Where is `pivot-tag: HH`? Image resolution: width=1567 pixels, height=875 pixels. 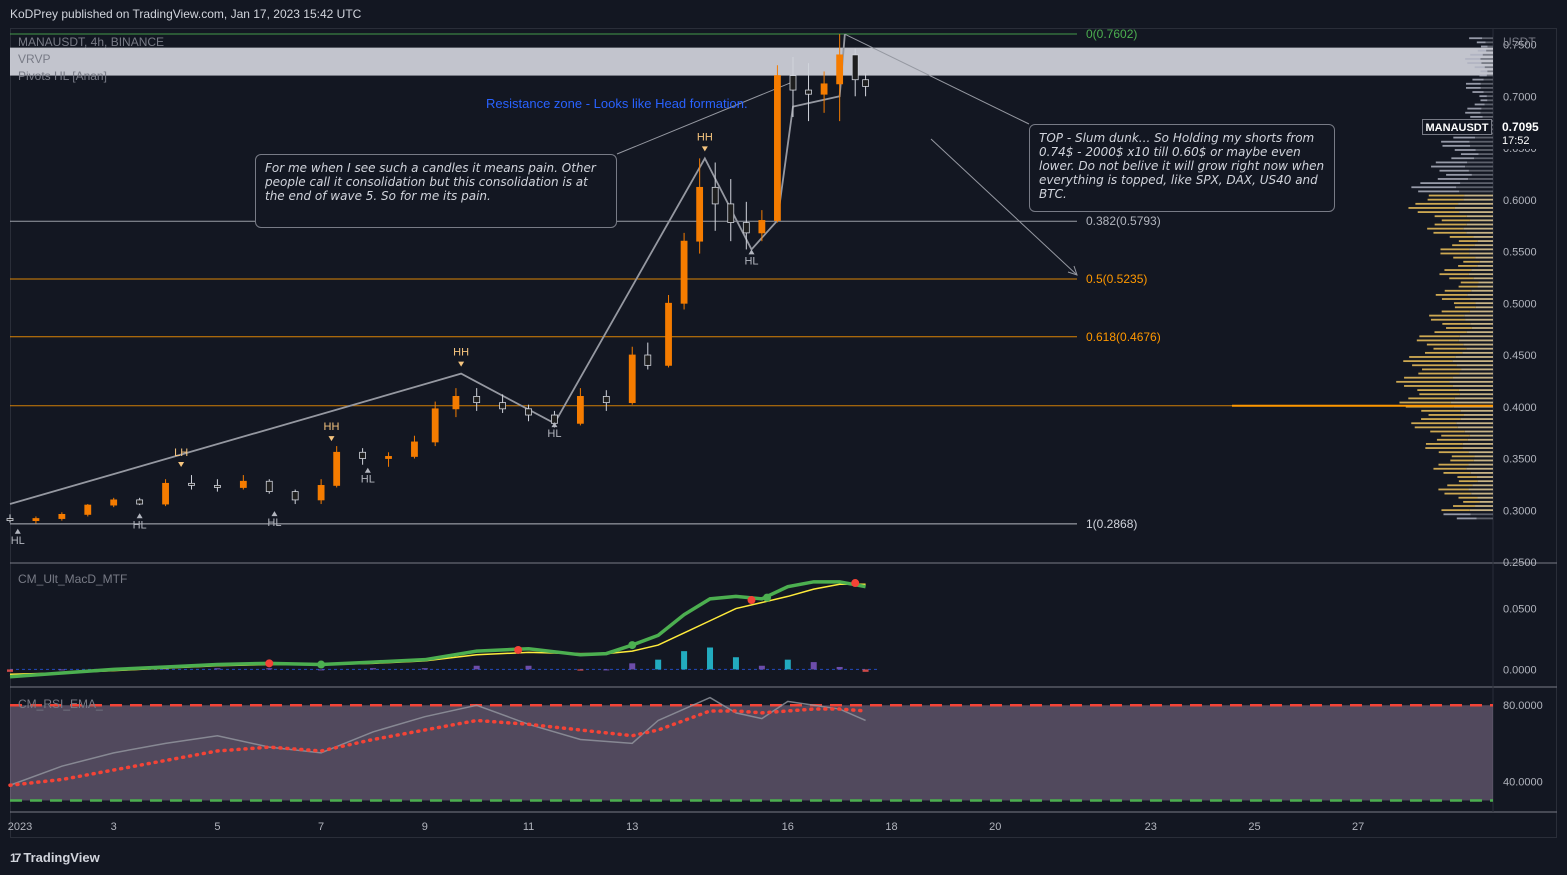
pivot-tag: HH is located at coordinates (705, 137).